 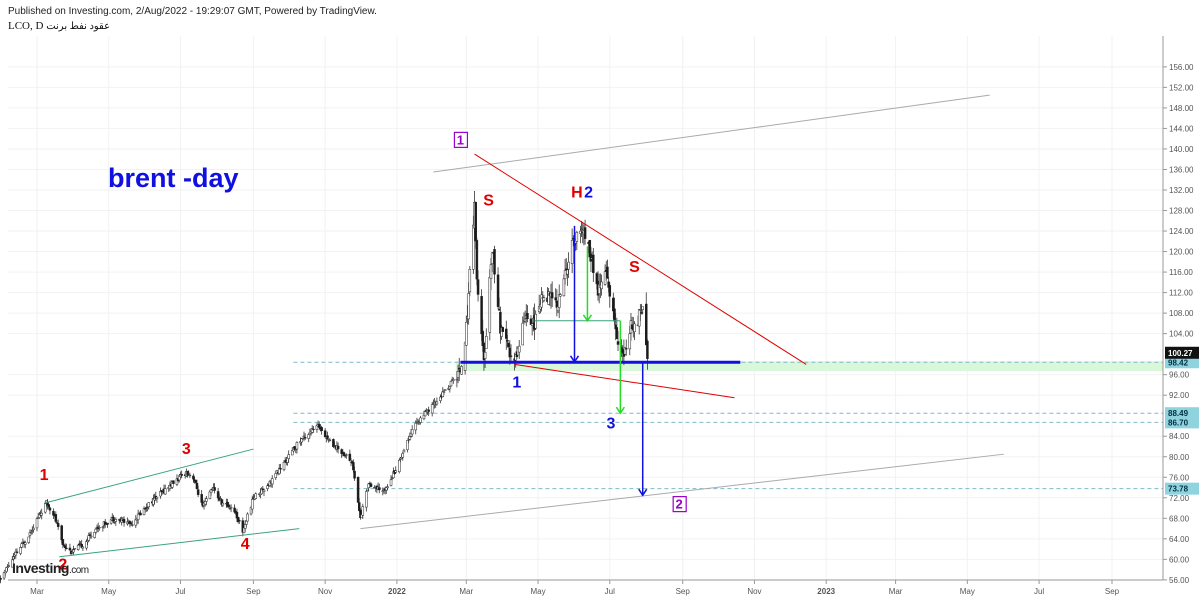 What do you see at coordinates (1182, 352) in the screenshot?
I see `last-price-tag: 100.27` at bounding box center [1182, 352].